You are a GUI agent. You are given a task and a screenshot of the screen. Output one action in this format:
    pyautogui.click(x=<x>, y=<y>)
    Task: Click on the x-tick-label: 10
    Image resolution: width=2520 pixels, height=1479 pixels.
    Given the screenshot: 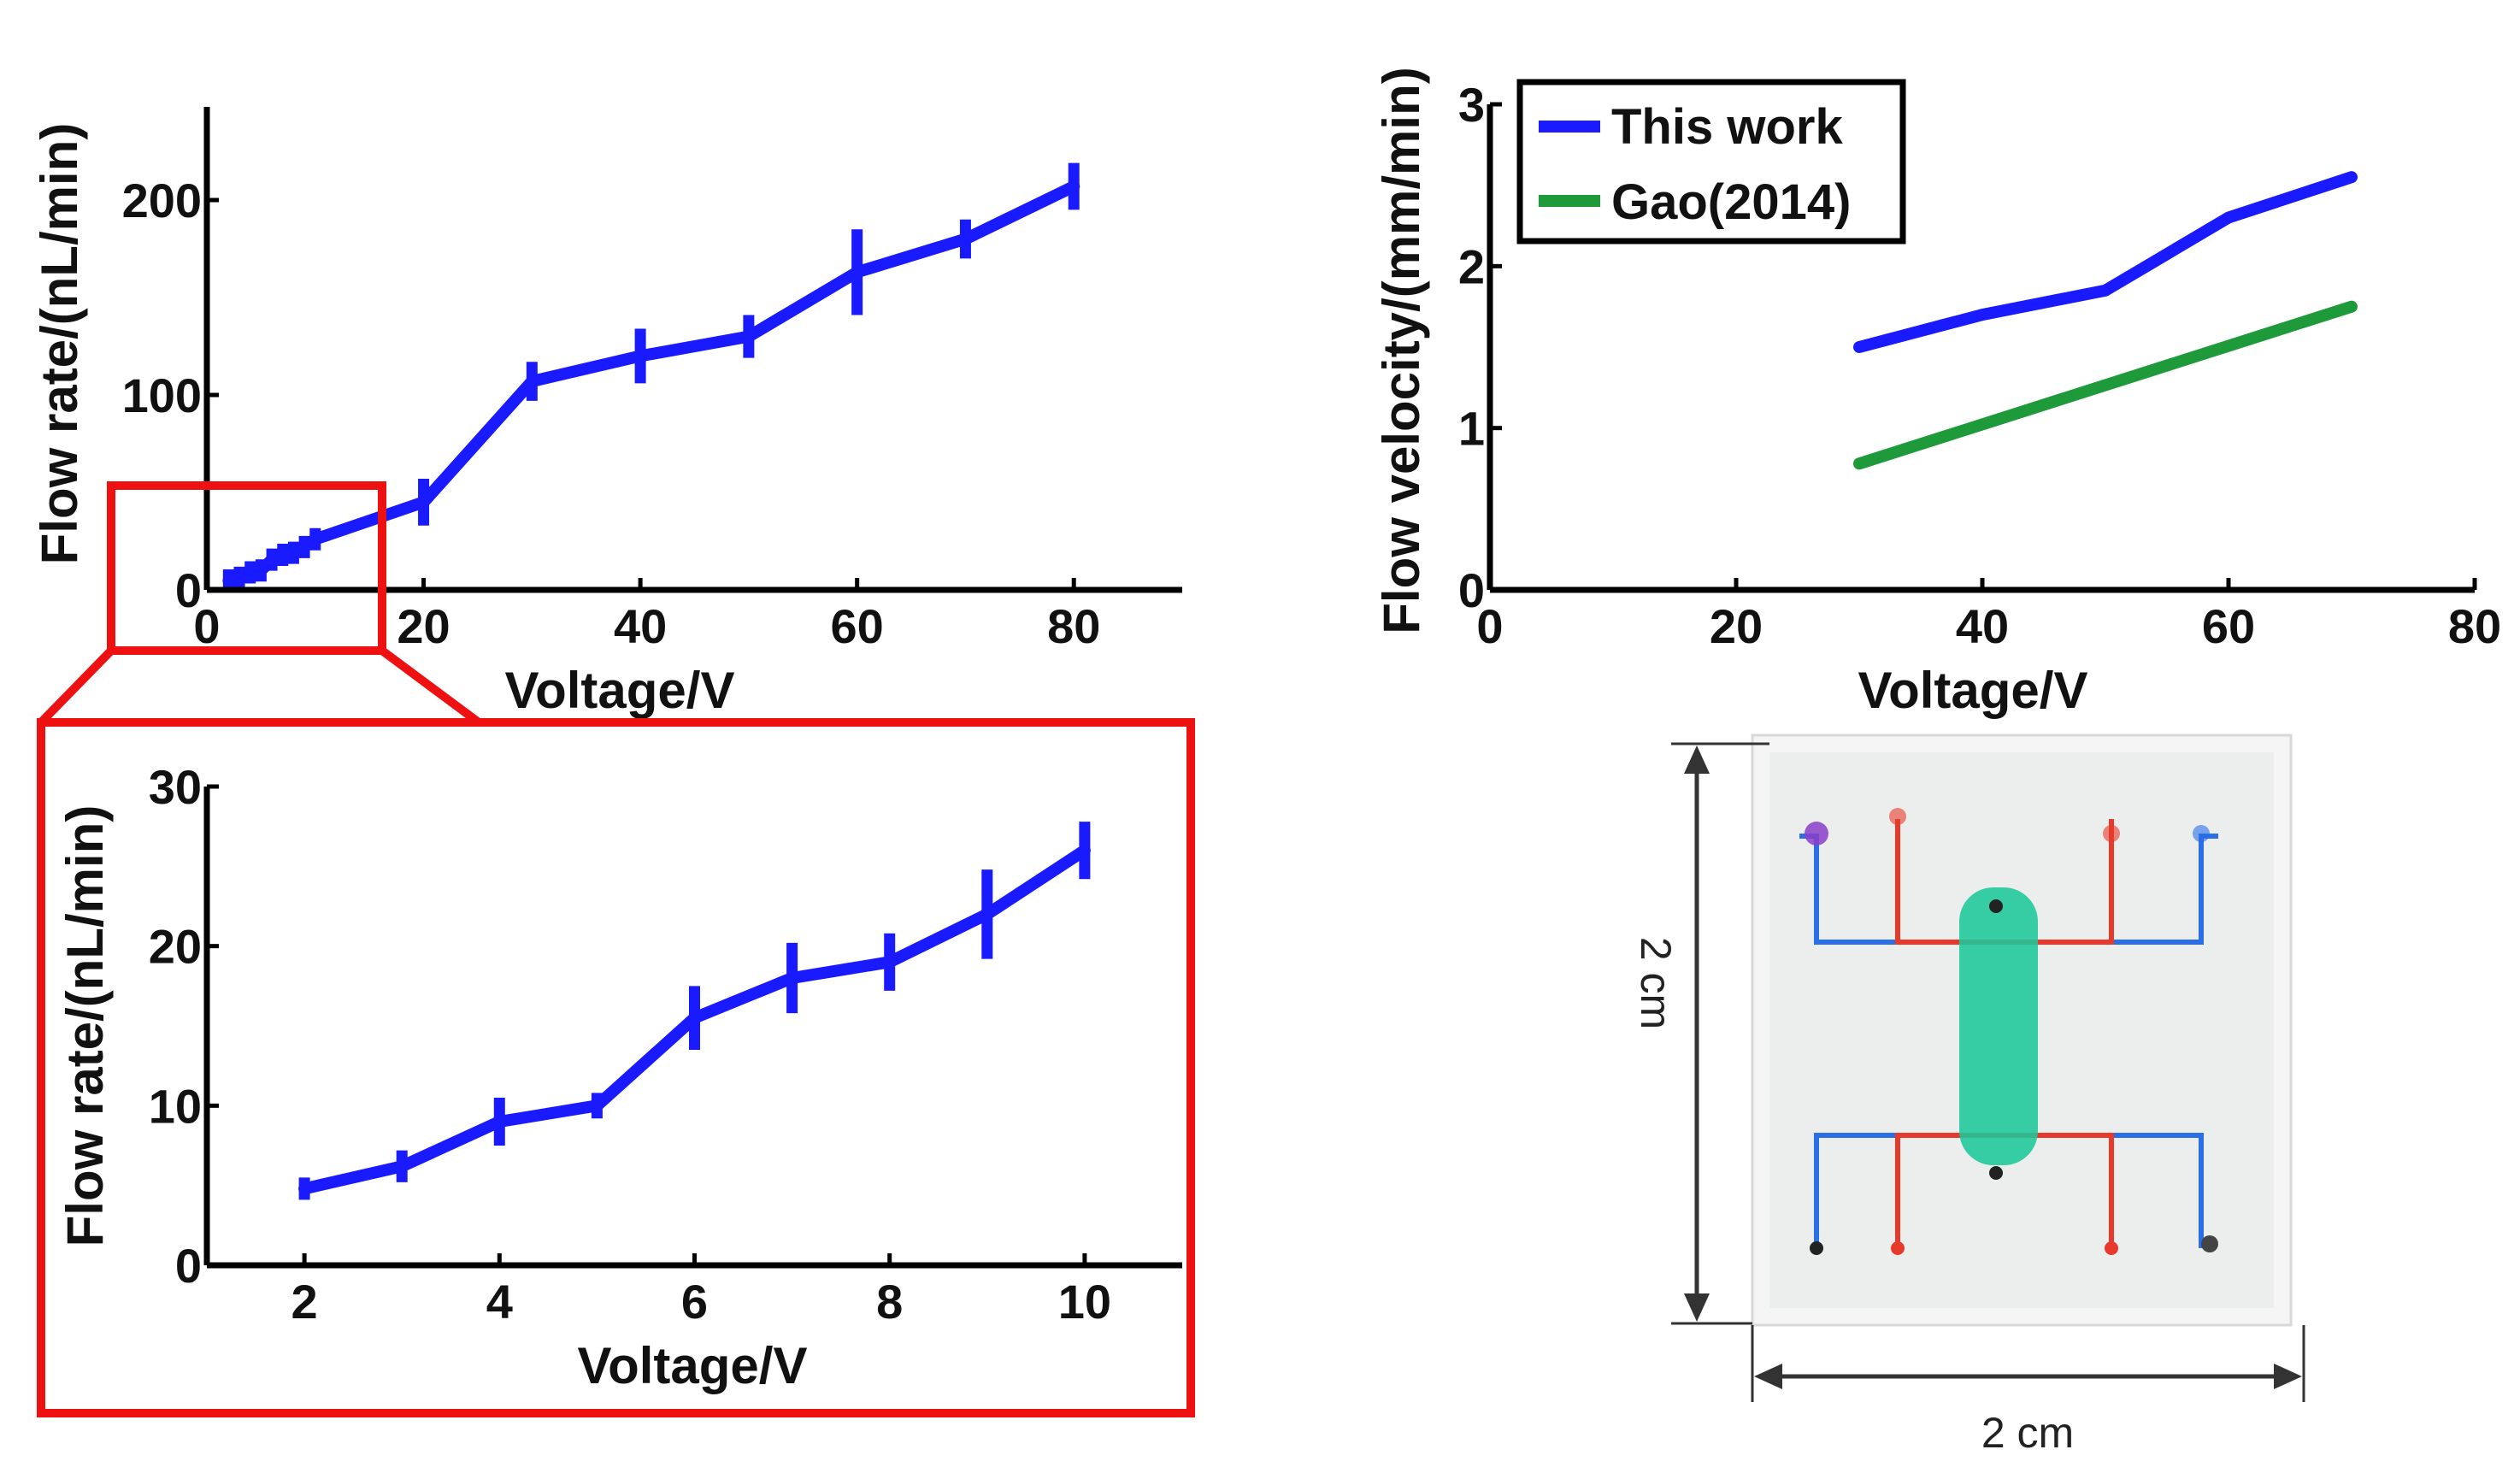 What is the action you would take?
    pyautogui.click(x=1085, y=1302)
    